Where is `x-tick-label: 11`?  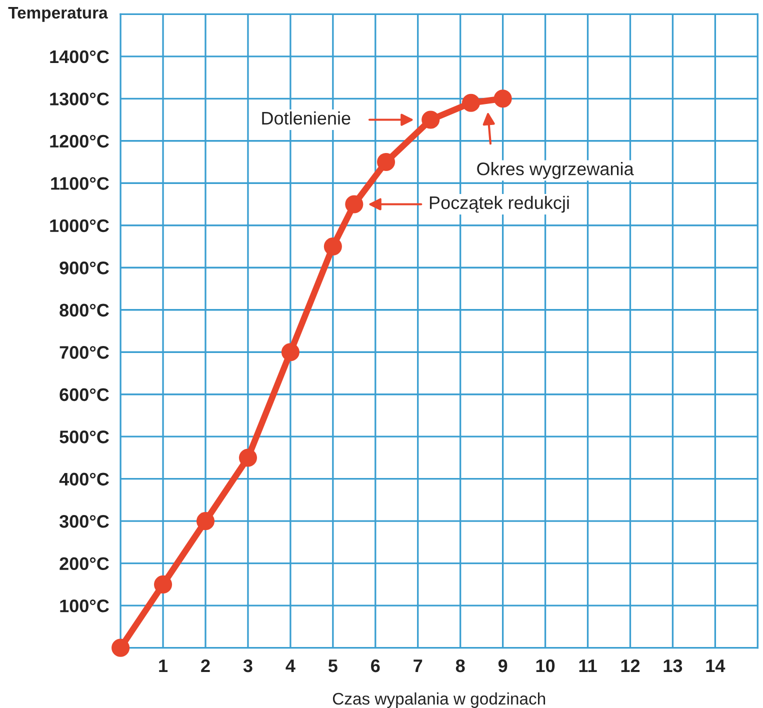
x-tick-label: 11 is located at coordinates (588, 666).